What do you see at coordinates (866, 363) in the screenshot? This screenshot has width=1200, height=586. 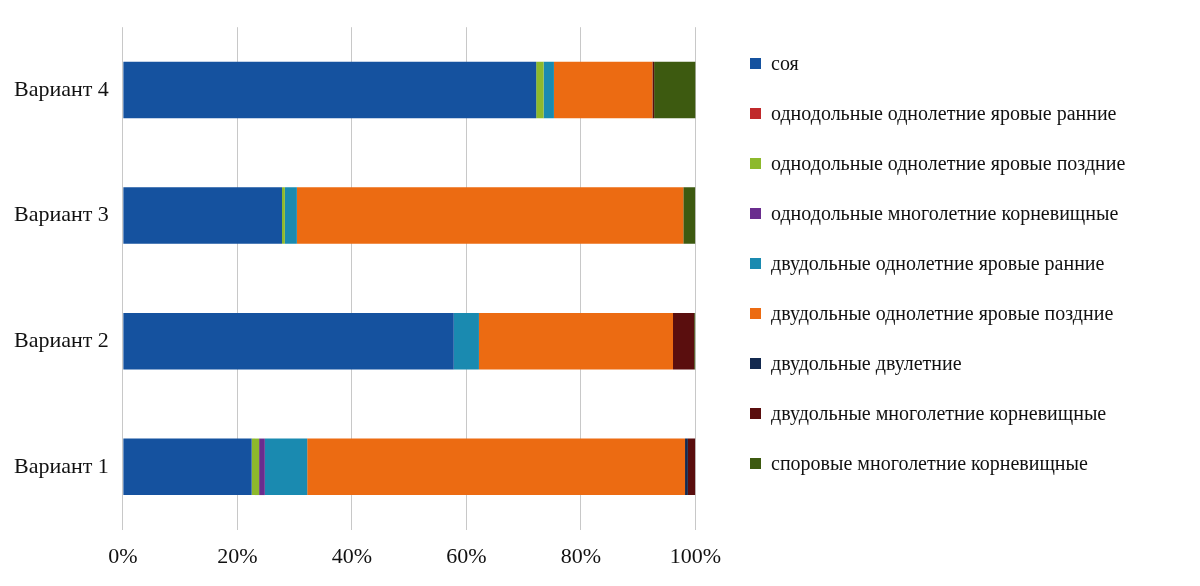 I see `legend-label: двудольные двулетние` at bounding box center [866, 363].